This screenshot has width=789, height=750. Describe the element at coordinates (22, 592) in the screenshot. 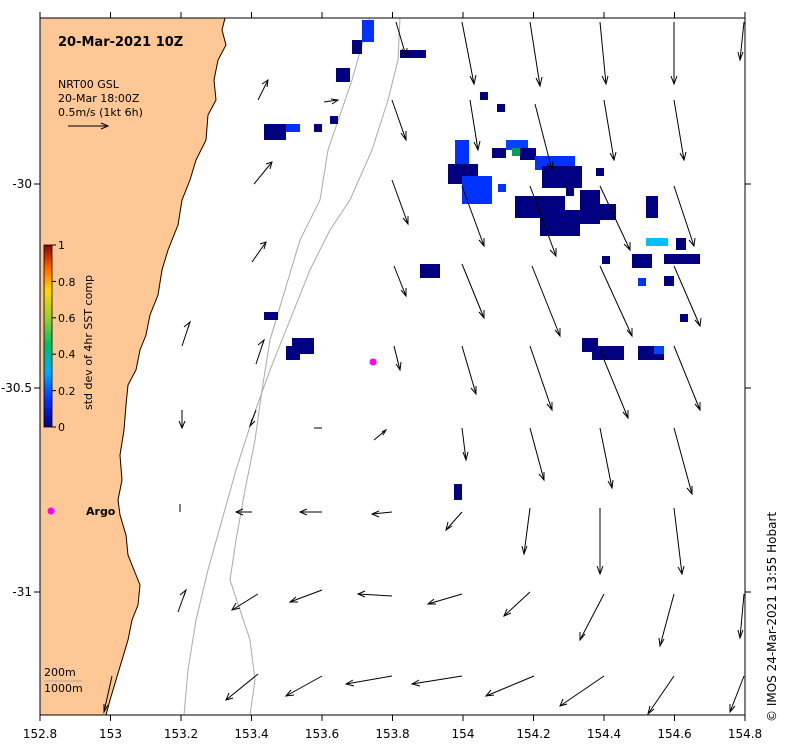

I see `y-tick-label: -31` at that location.